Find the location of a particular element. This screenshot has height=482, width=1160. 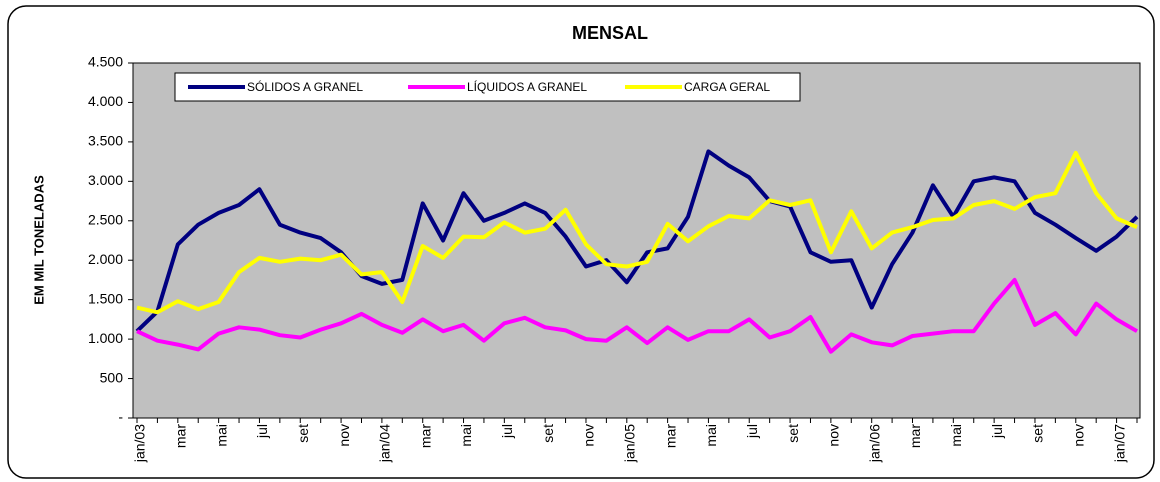

y-axis-label: EM MIL TONELADAS is located at coordinates (38, 240).